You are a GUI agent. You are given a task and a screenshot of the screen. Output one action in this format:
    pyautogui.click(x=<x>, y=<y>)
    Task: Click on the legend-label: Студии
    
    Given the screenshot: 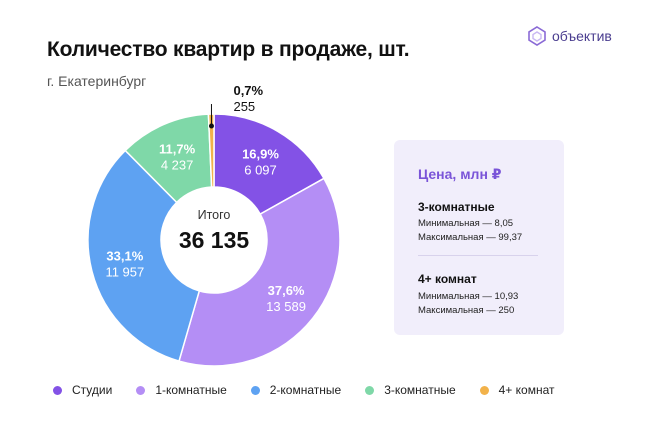 What is the action you would take?
    pyautogui.click(x=92, y=390)
    